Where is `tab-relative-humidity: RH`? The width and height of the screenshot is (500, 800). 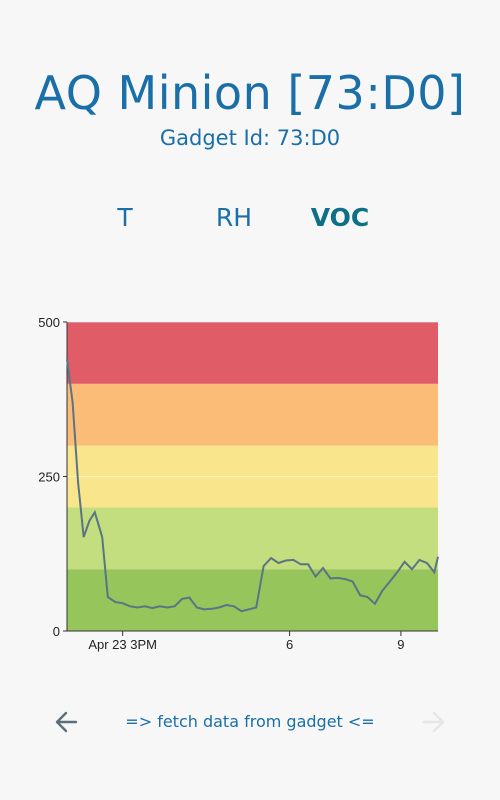
tab-relative-humidity: RH is located at coordinates (234, 217).